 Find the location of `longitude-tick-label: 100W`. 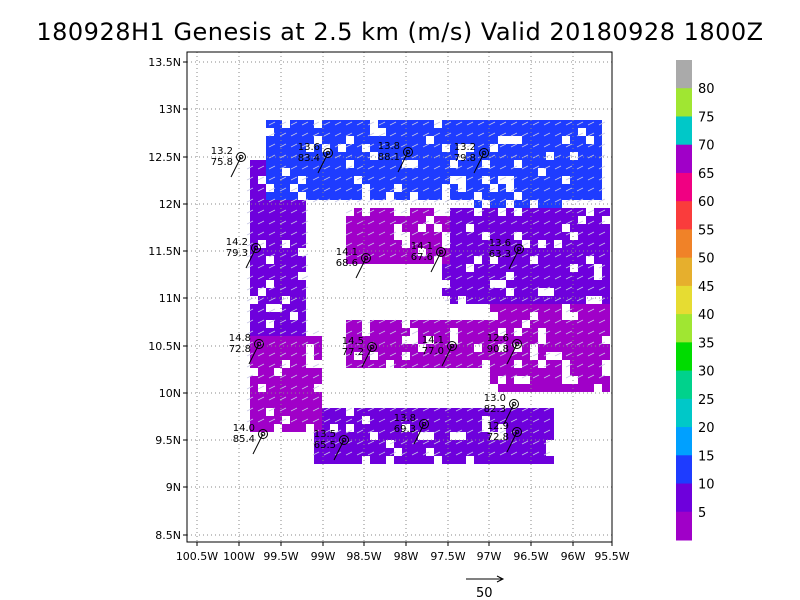

longitude-tick-label: 100W is located at coordinates (239, 556).